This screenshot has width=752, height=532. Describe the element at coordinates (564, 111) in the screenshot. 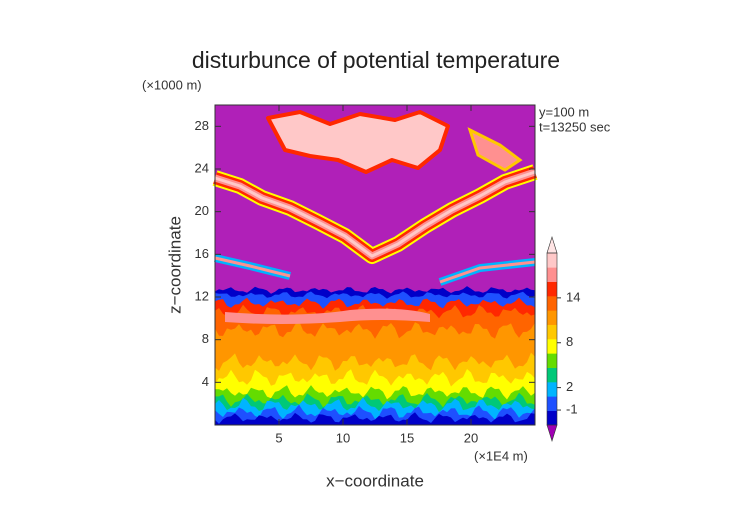

I see `annotation: y=100 m` at that location.